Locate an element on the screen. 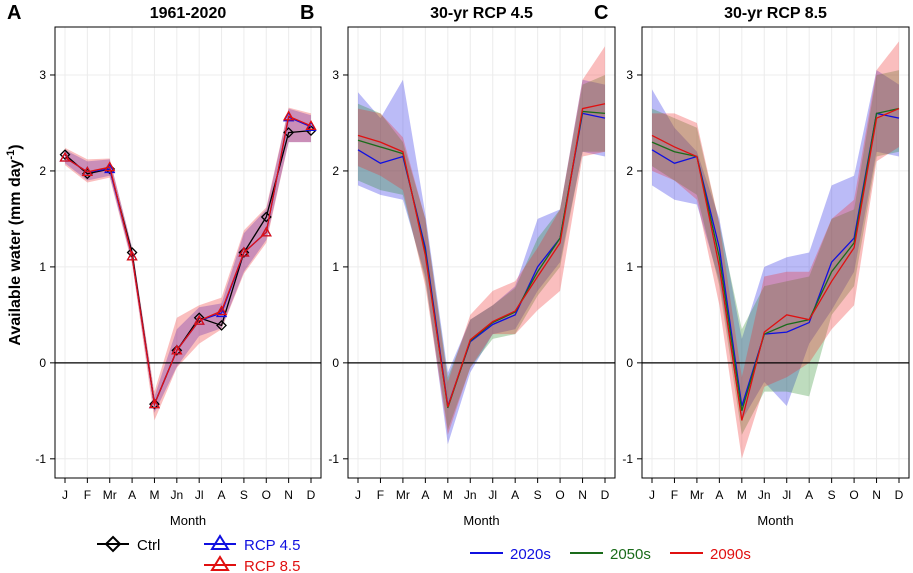  band-rcp-8.5 is located at coordinates (188, 264).